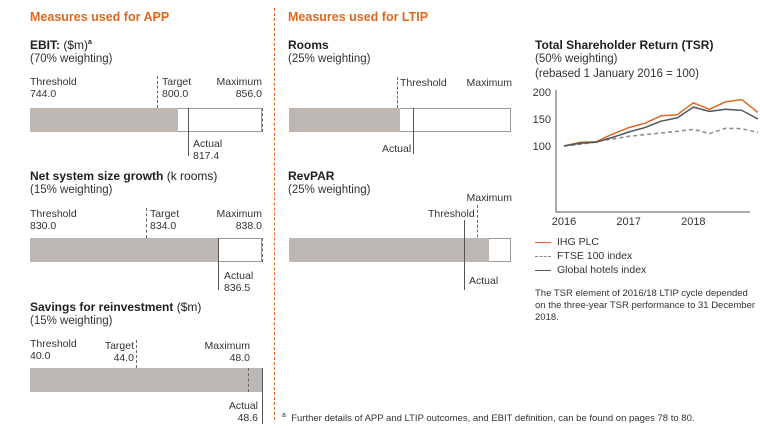  I want to click on revpar-maximum-label: Maximum, so click(489, 198).